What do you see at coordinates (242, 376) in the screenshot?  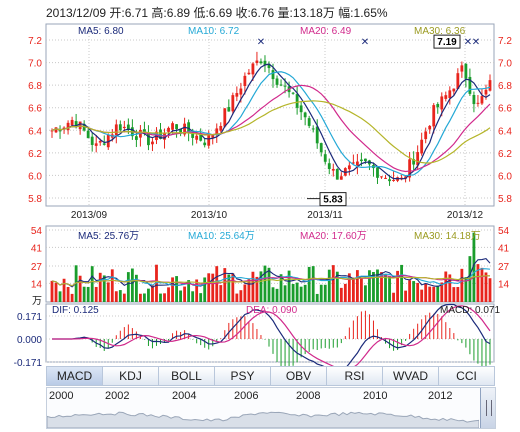 I see `tab-psy: PSY` at bounding box center [242, 376].